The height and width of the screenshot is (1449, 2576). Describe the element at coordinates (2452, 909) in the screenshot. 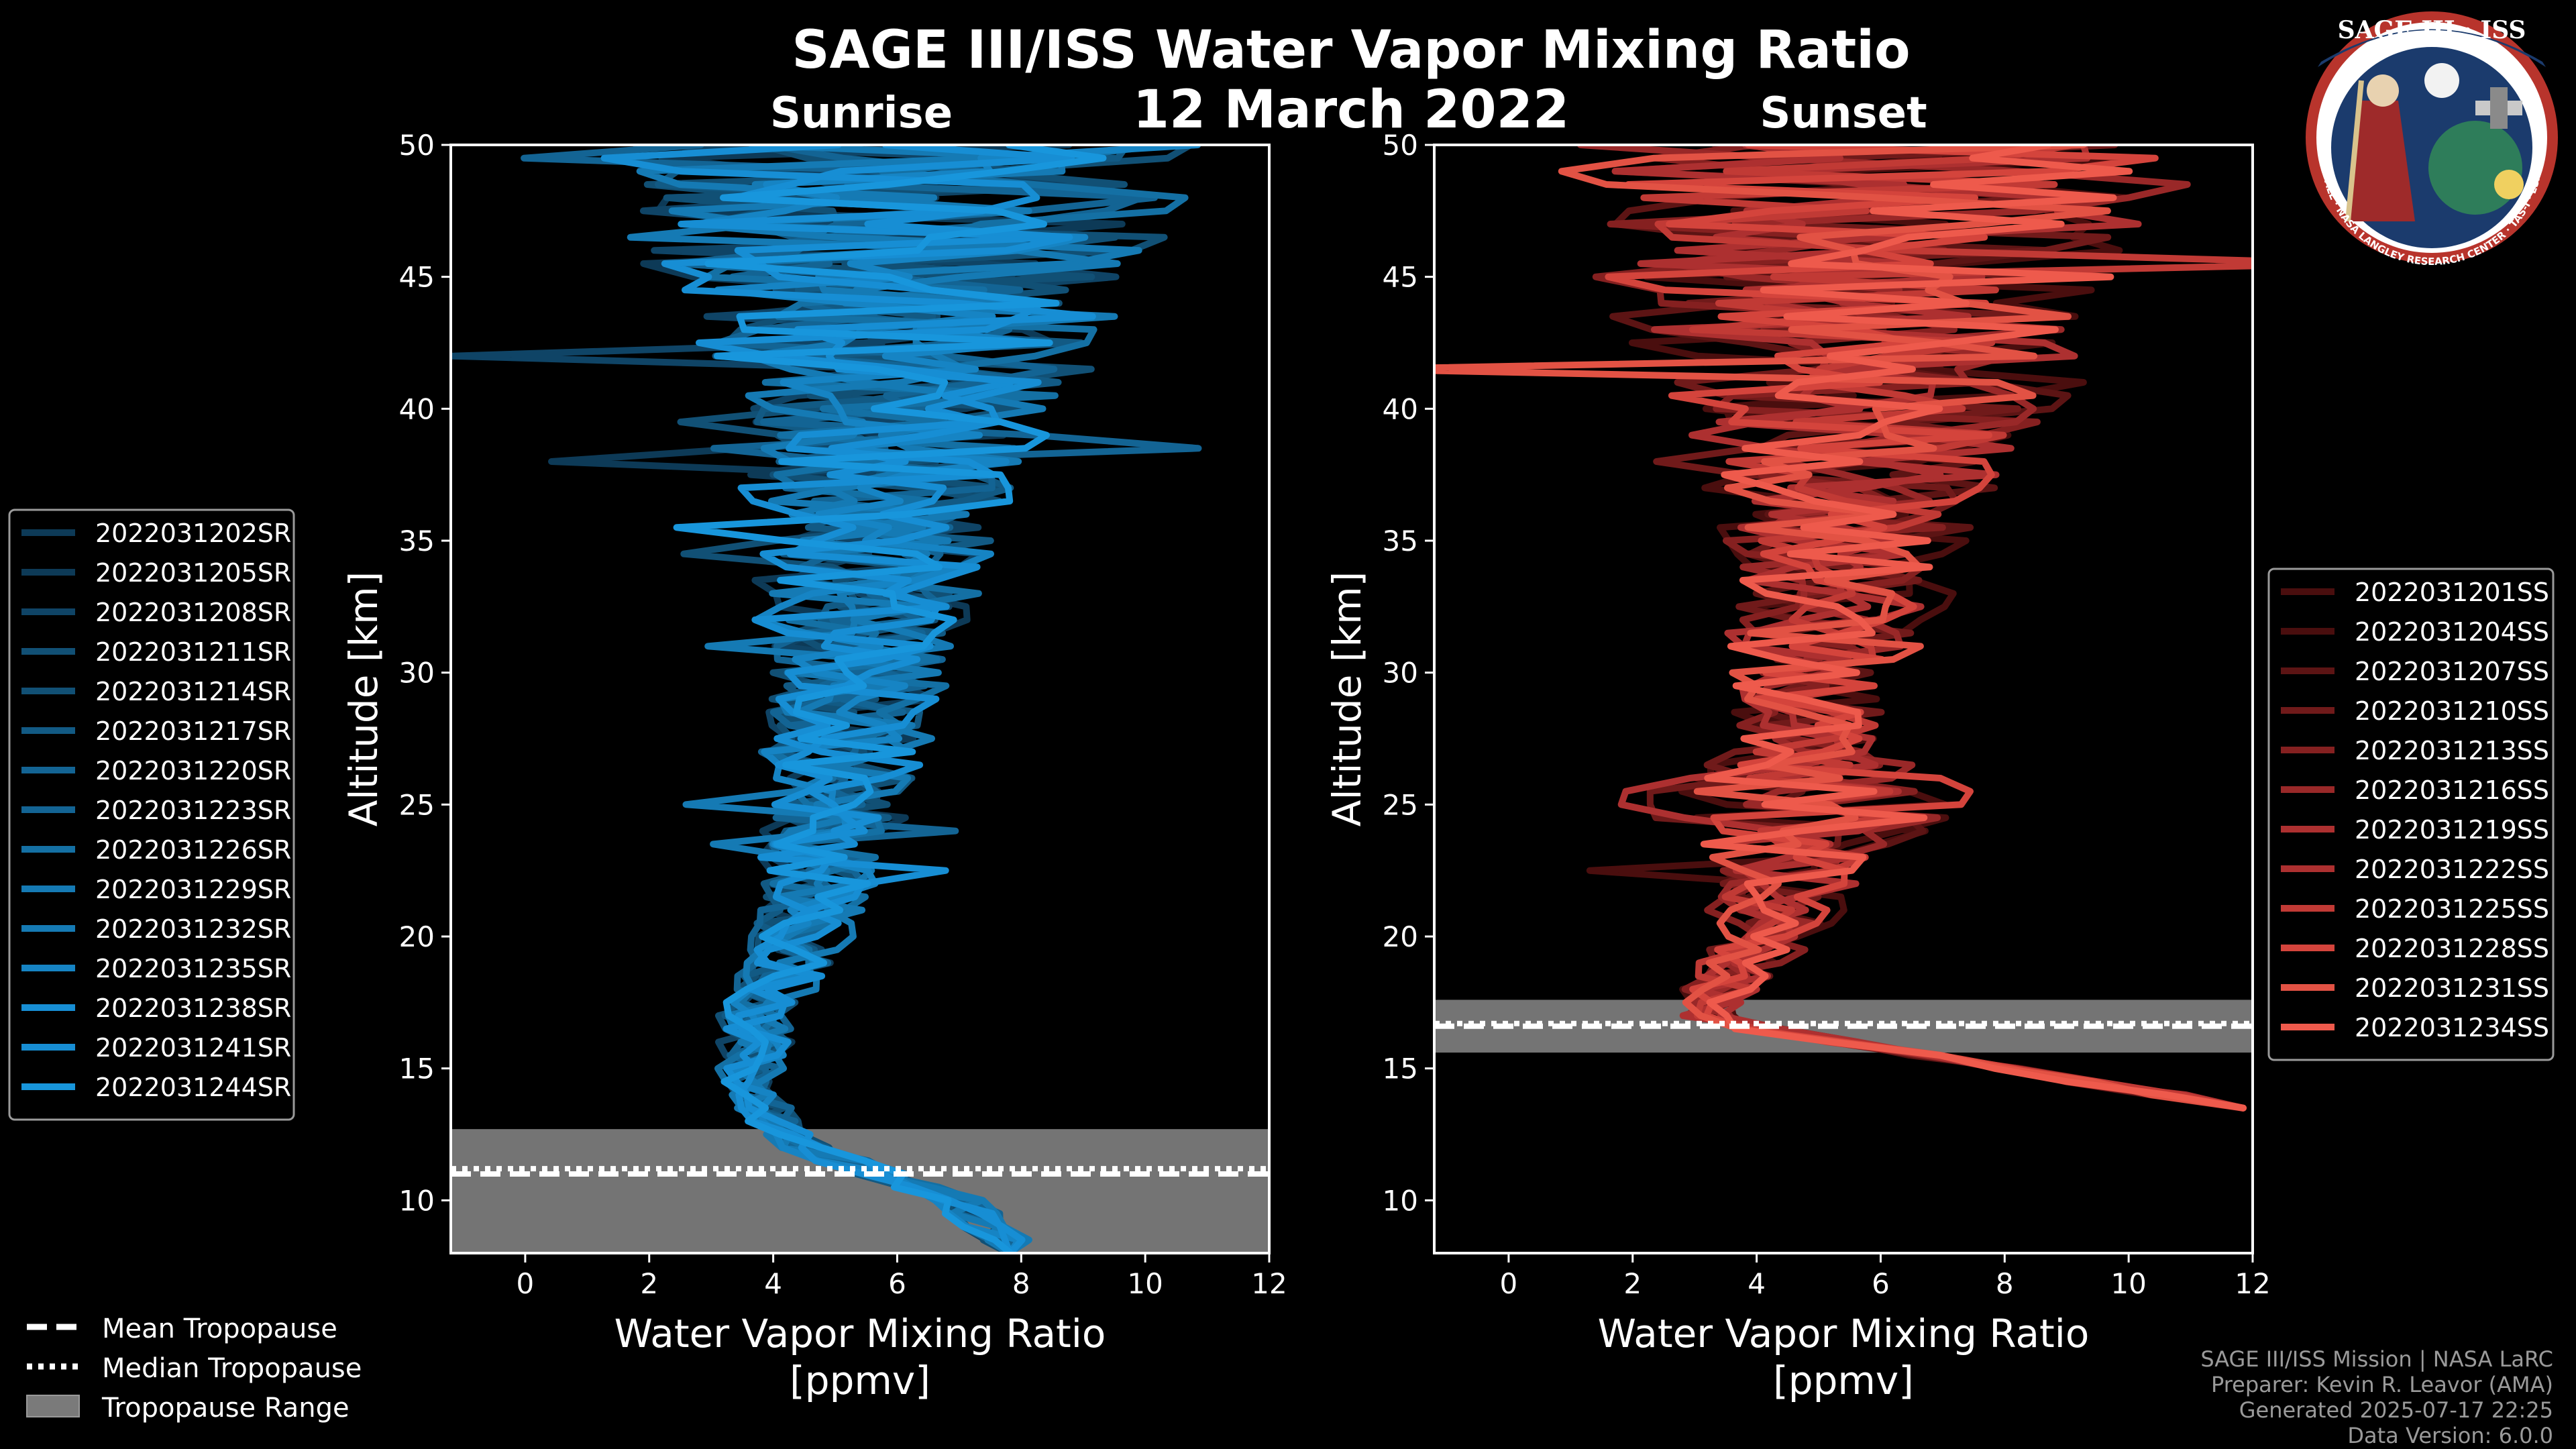

I see `legend-label-2022031225SS: 2022031225SS` at that location.